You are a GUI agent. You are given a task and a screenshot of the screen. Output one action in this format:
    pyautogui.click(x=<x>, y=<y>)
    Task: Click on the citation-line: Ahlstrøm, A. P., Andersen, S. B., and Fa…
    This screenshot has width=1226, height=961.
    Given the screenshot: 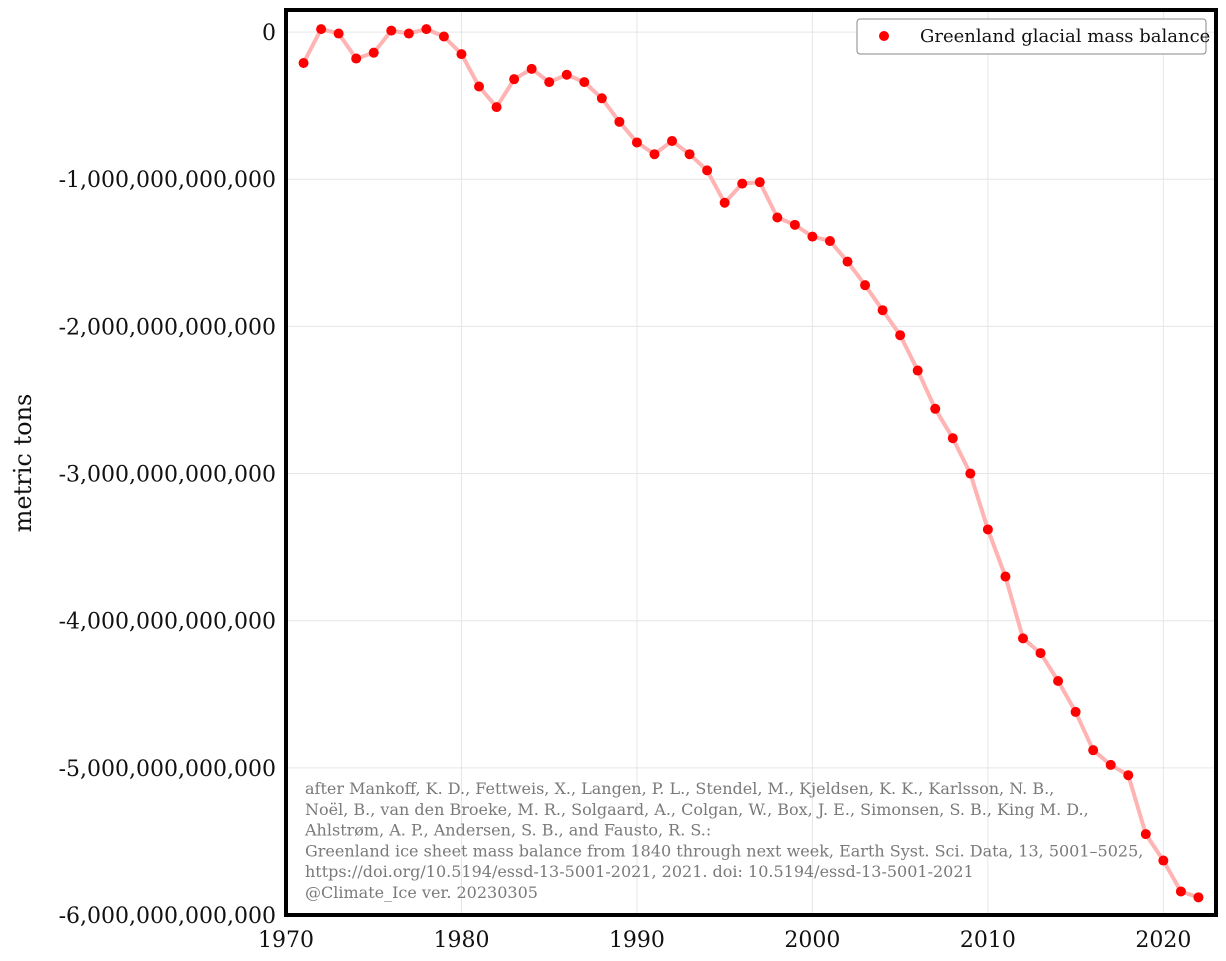 What is the action you would take?
    pyautogui.click(x=507, y=830)
    